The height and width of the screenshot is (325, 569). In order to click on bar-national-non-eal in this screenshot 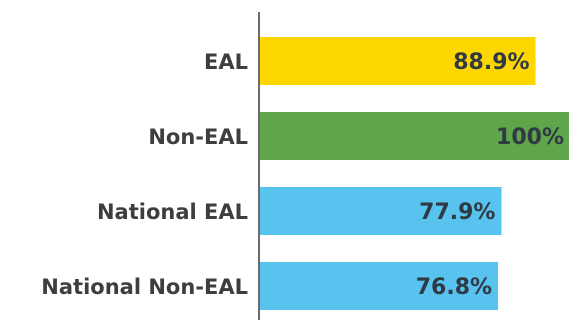, I will do `click(379, 286)`.